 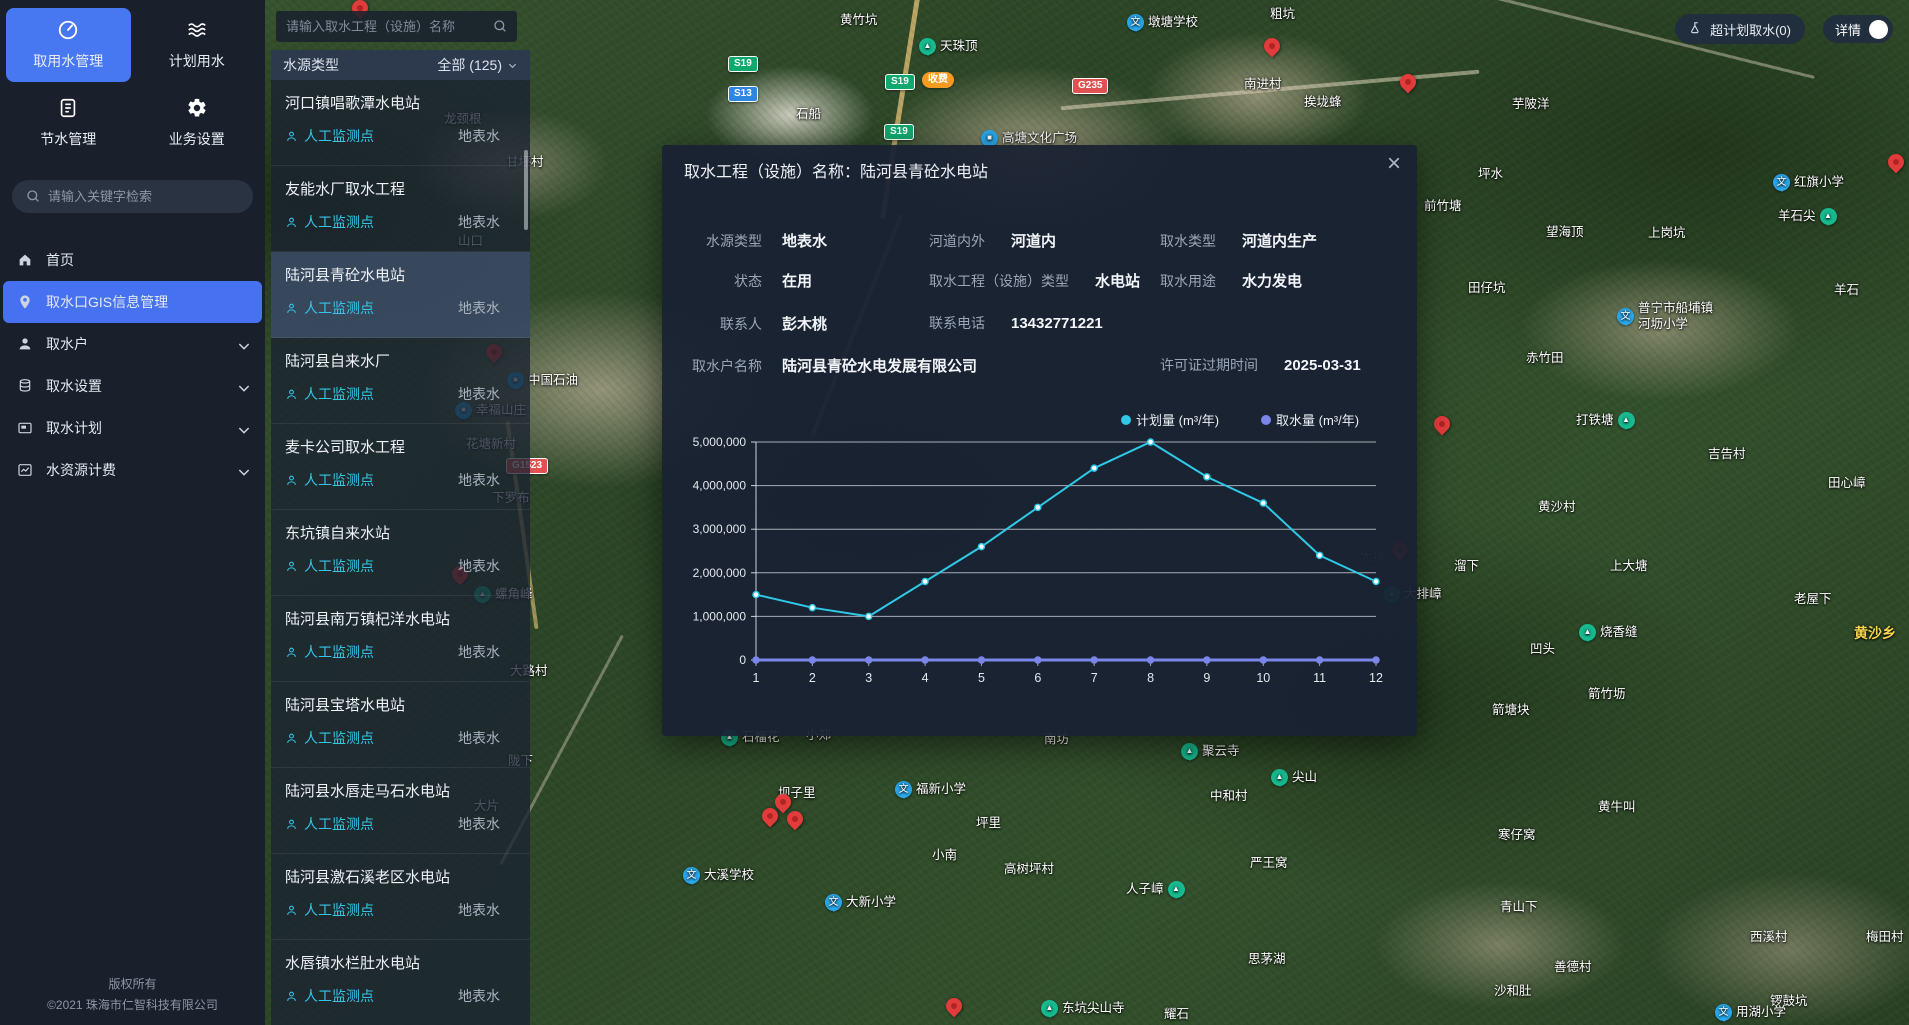 What do you see at coordinates (720, 616) in the screenshot?
I see `svg-text: 1,000,000` at bounding box center [720, 616].